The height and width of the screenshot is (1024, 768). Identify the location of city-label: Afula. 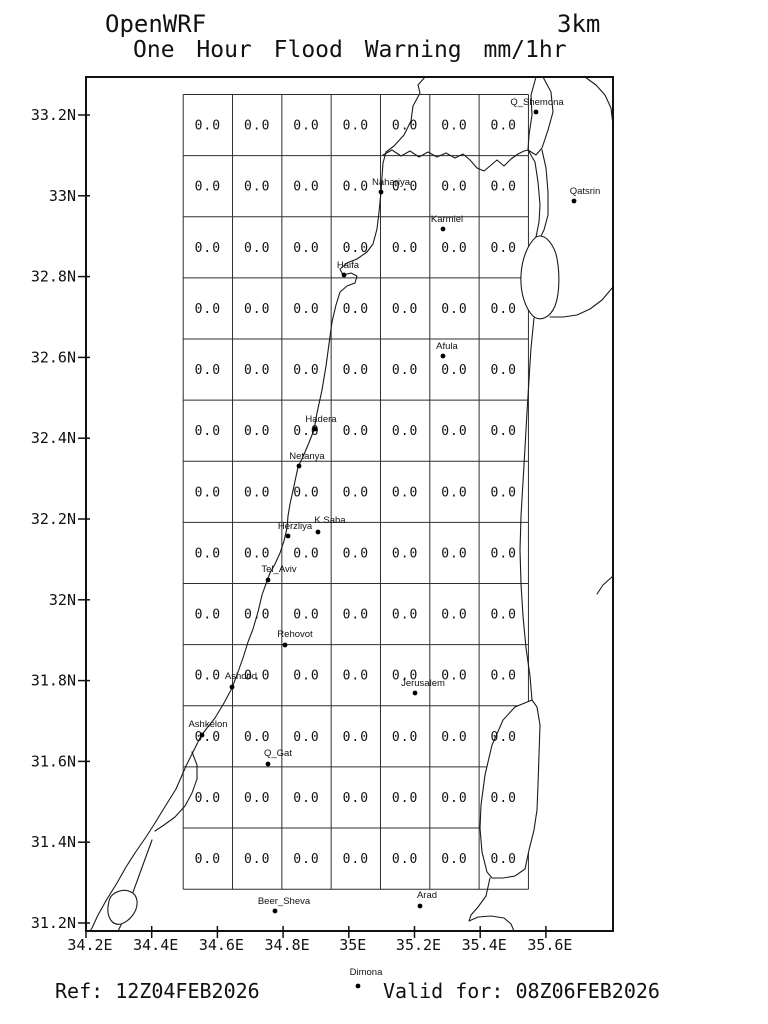
(447, 346).